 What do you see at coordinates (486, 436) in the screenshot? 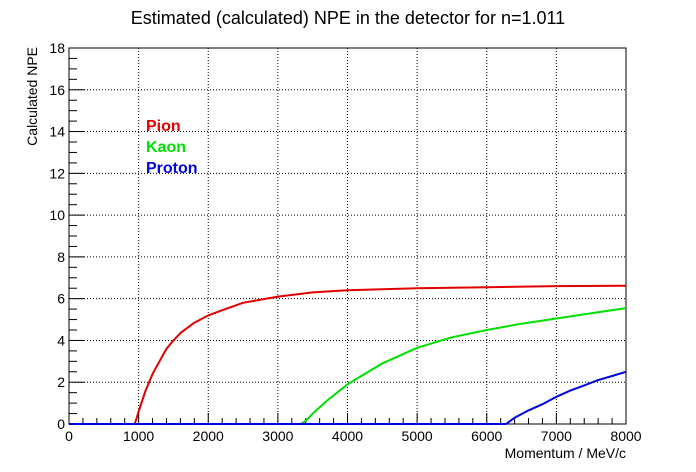
I see `x-tick-label: 6000` at bounding box center [486, 436].